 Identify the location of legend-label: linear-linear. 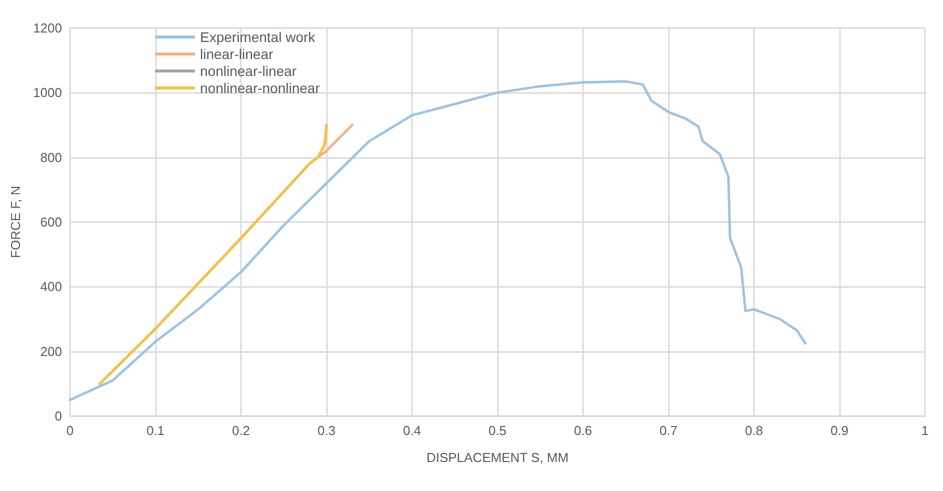
(237, 54).